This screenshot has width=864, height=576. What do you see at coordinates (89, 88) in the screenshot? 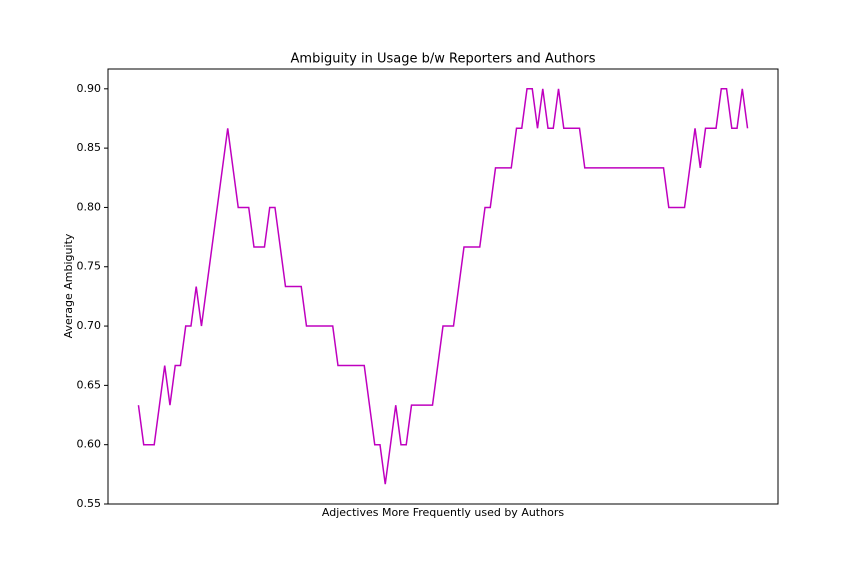
I see `y-tick-label: 0.90` at bounding box center [89, 88].